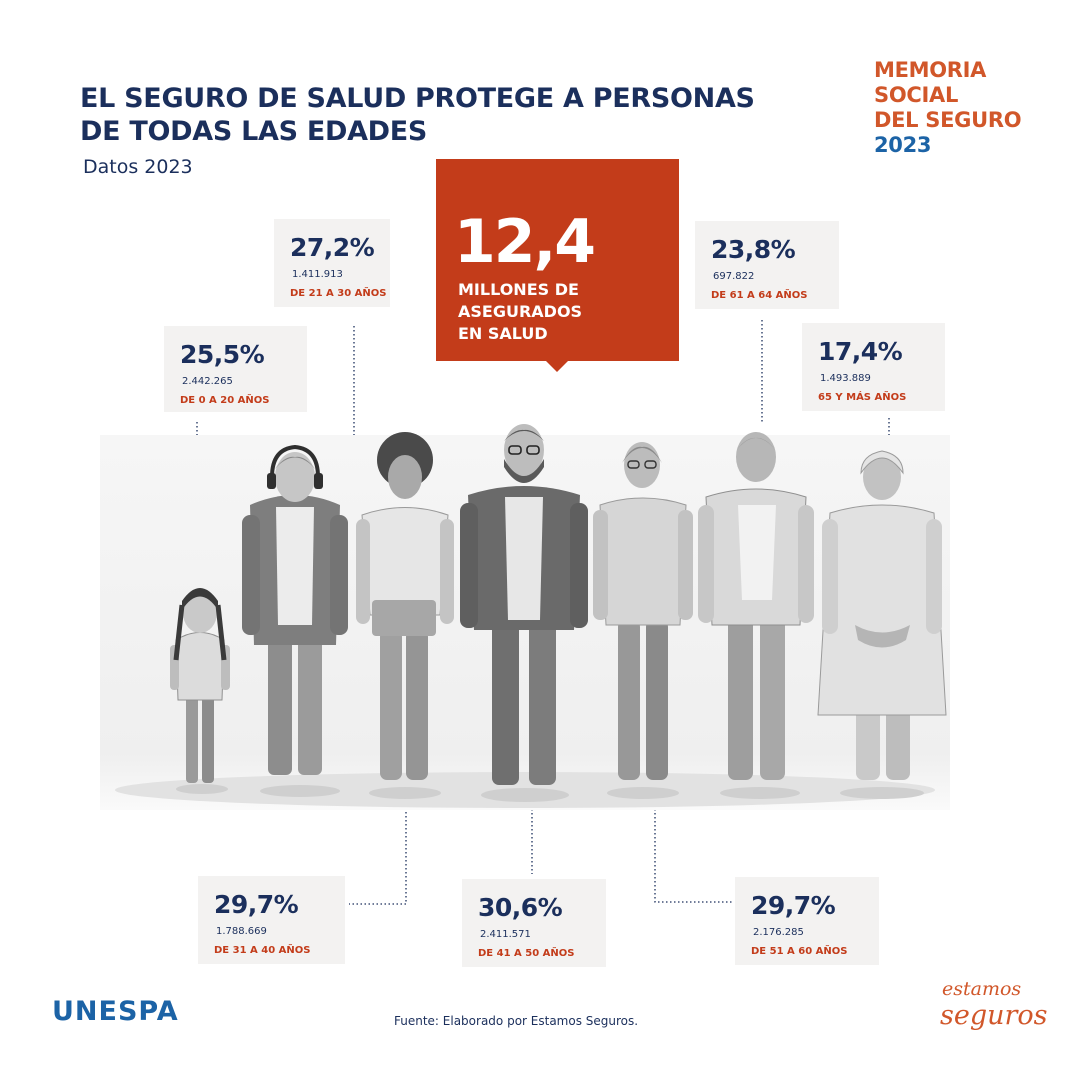 The height and width of the screenshot is (1080, 1080). What do you see at coordinates (882, 624) in the screenshot?
I see `elderly-woman-figure` at bounding box center [882, 624].